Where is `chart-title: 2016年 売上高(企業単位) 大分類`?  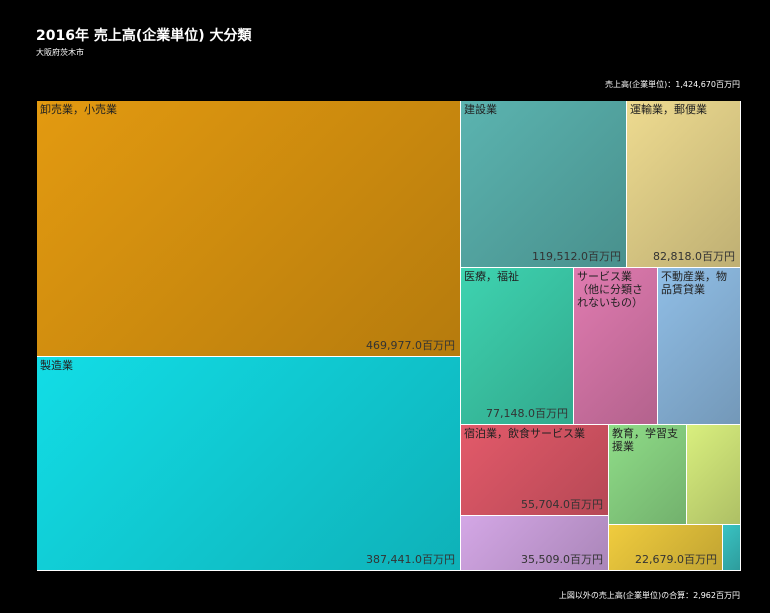
chart-title: 2016年 売上高(企業単位) 大分類 is located at coordinates (144, 36).